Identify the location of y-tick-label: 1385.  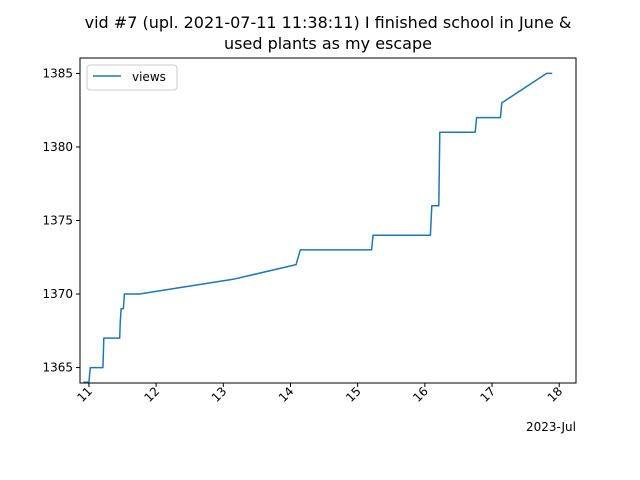
(57, 73).